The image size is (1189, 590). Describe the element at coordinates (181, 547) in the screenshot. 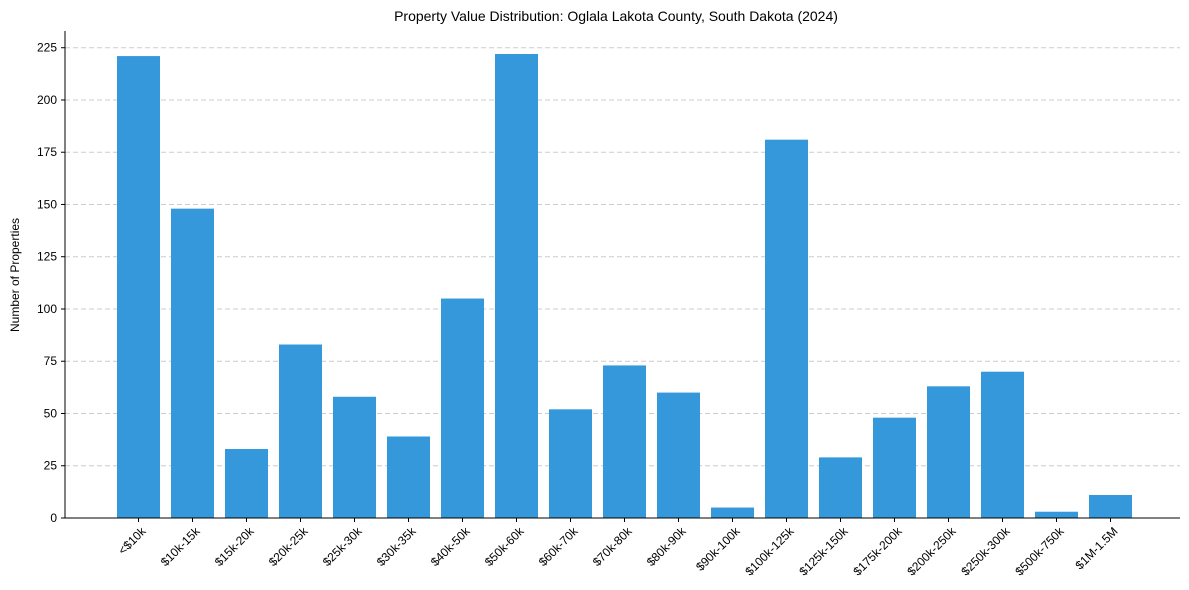

I see `x-tick-label: $10k-15k` at that location.